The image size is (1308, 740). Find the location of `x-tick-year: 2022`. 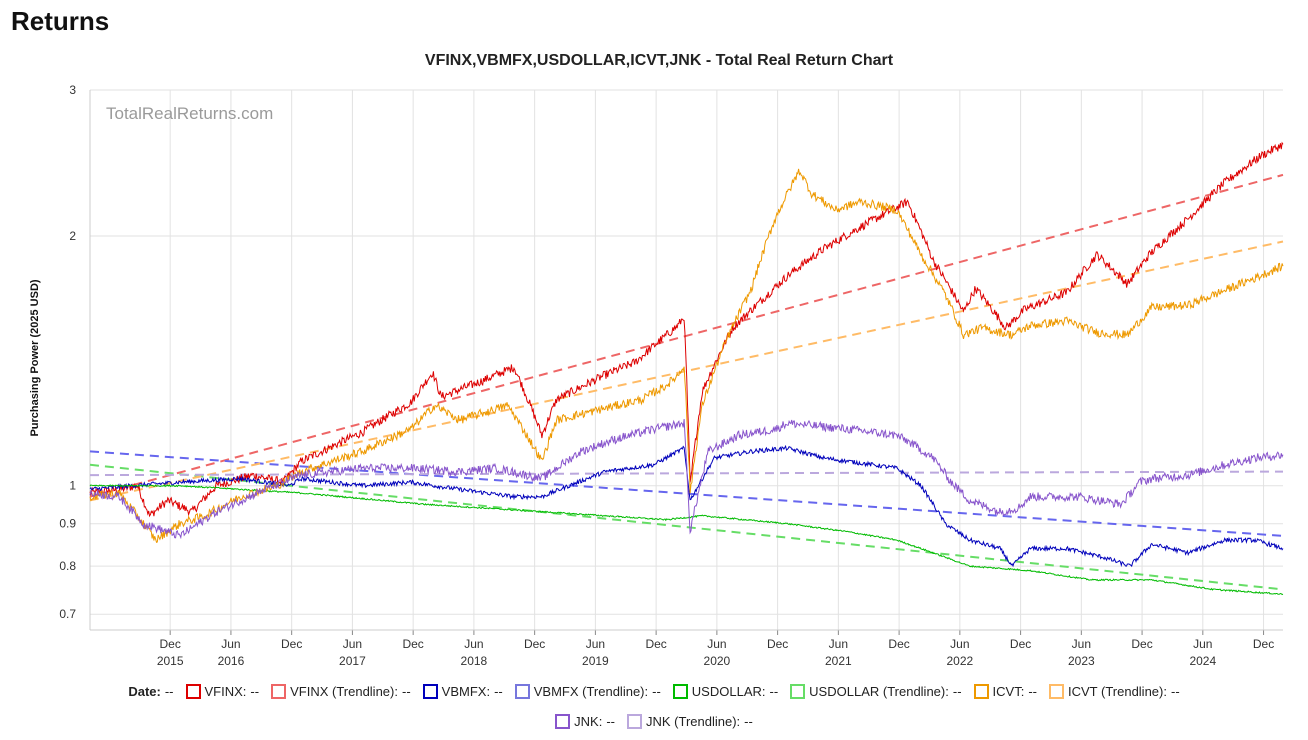

x-tick-year: 2022 is located at coordinates (959, 661).